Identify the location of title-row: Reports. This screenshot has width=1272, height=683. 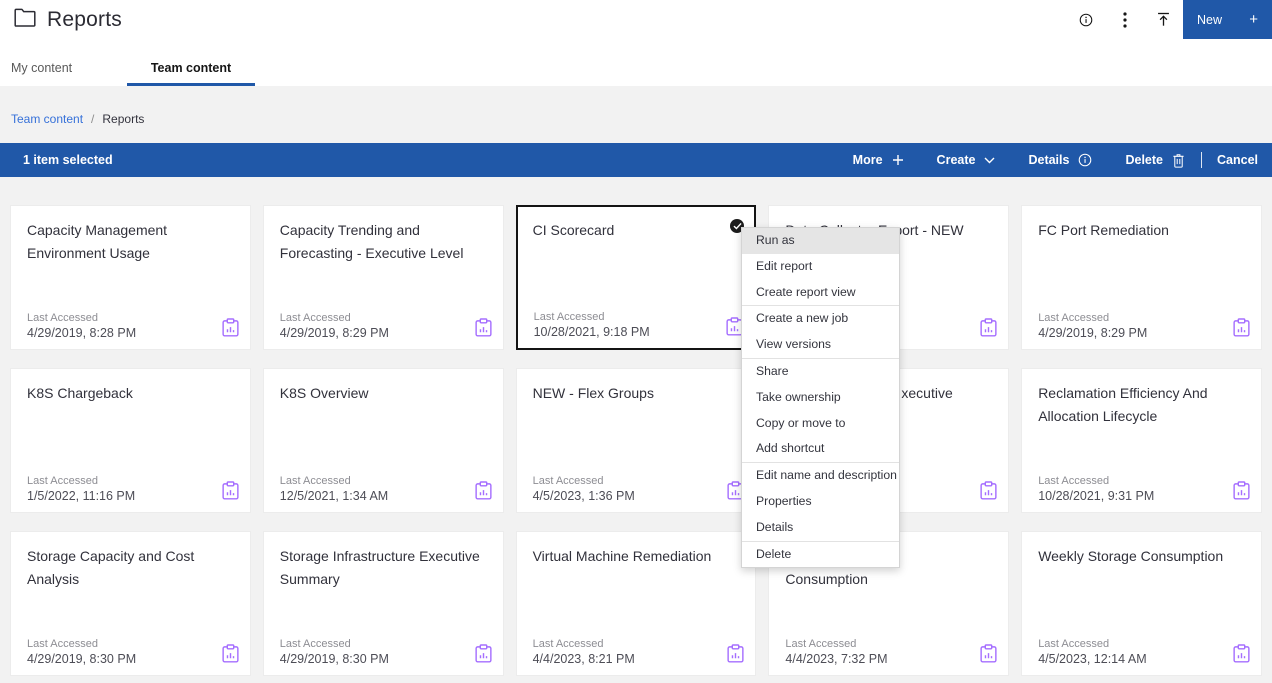
(68, 20).